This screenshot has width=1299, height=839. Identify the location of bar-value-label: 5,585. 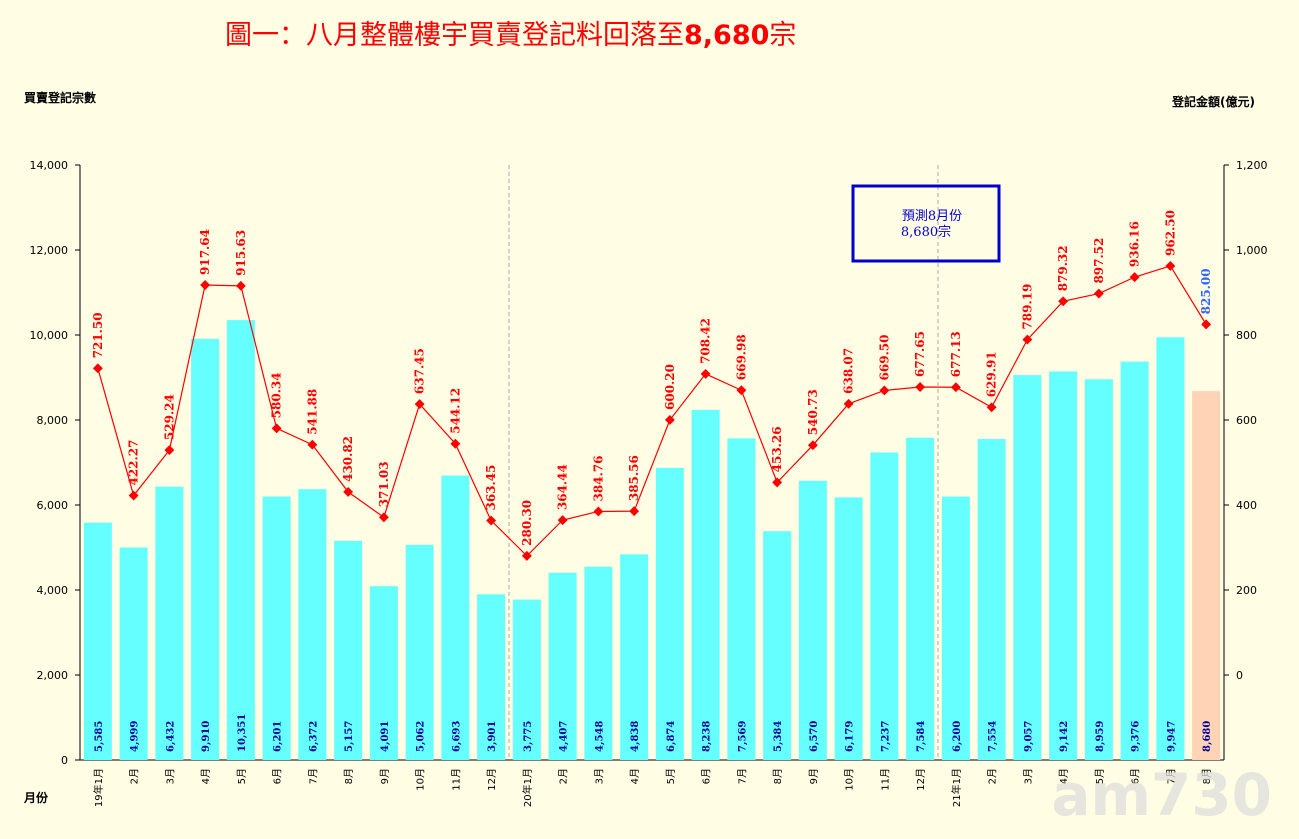
(99, 736).